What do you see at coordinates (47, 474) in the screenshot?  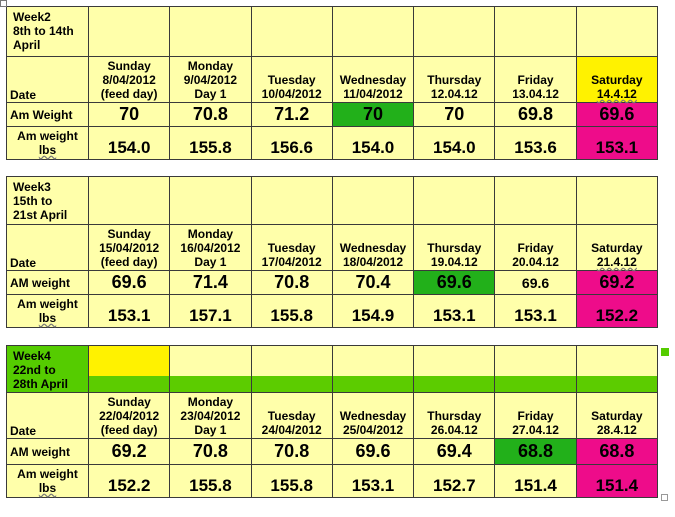 I see `lbs-label-line: Am weight` at bounding box center [47, 474].